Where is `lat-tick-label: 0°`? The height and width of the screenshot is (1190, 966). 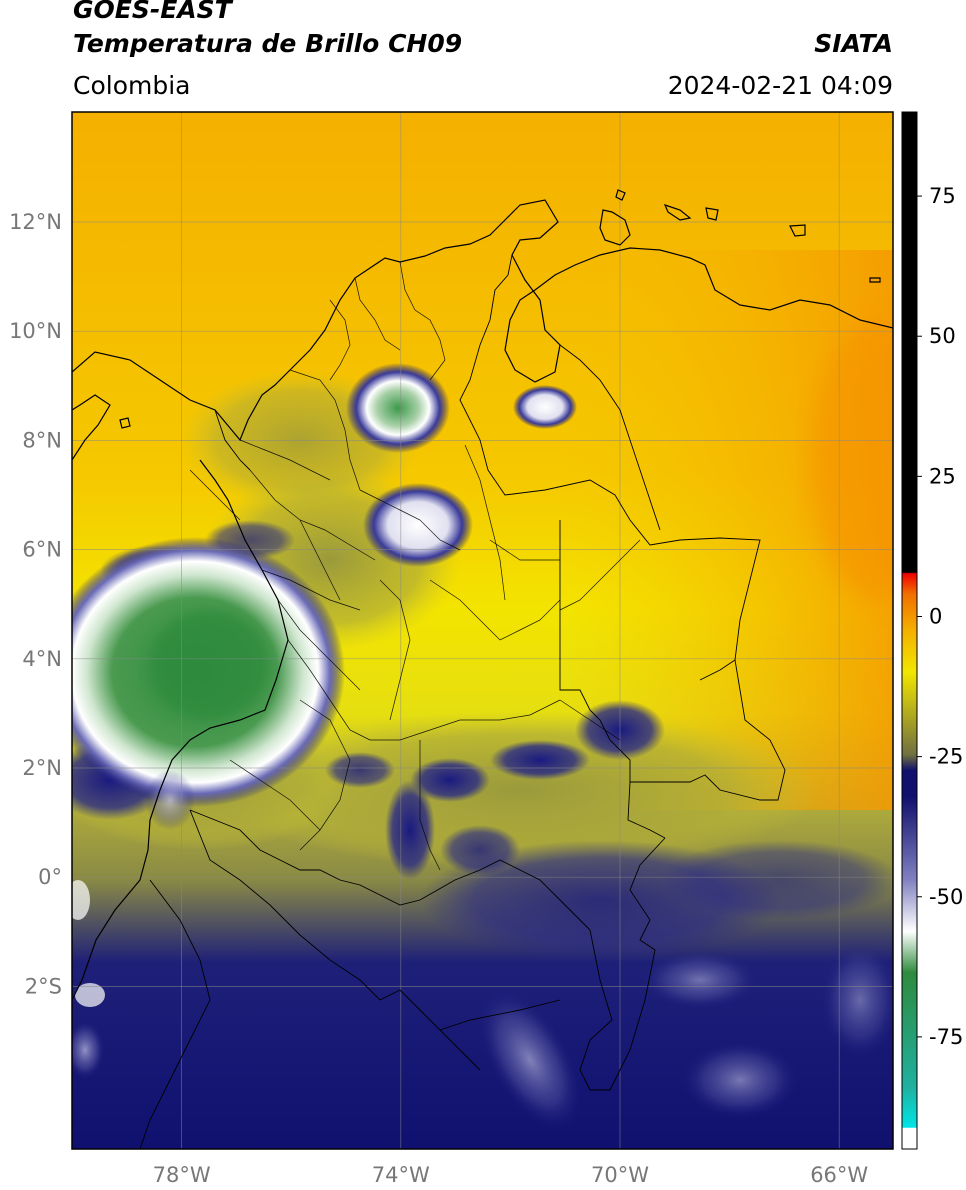
lat-tick-label: 0° is located at coordinates (50, 877).